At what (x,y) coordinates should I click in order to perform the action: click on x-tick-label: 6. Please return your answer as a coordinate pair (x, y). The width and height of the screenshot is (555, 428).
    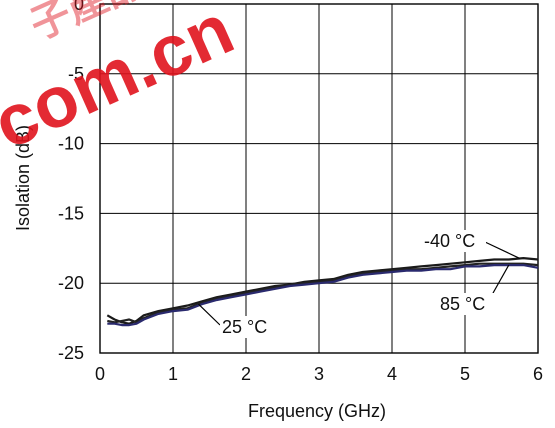
    Looking at the image, I should click on (538, 374).